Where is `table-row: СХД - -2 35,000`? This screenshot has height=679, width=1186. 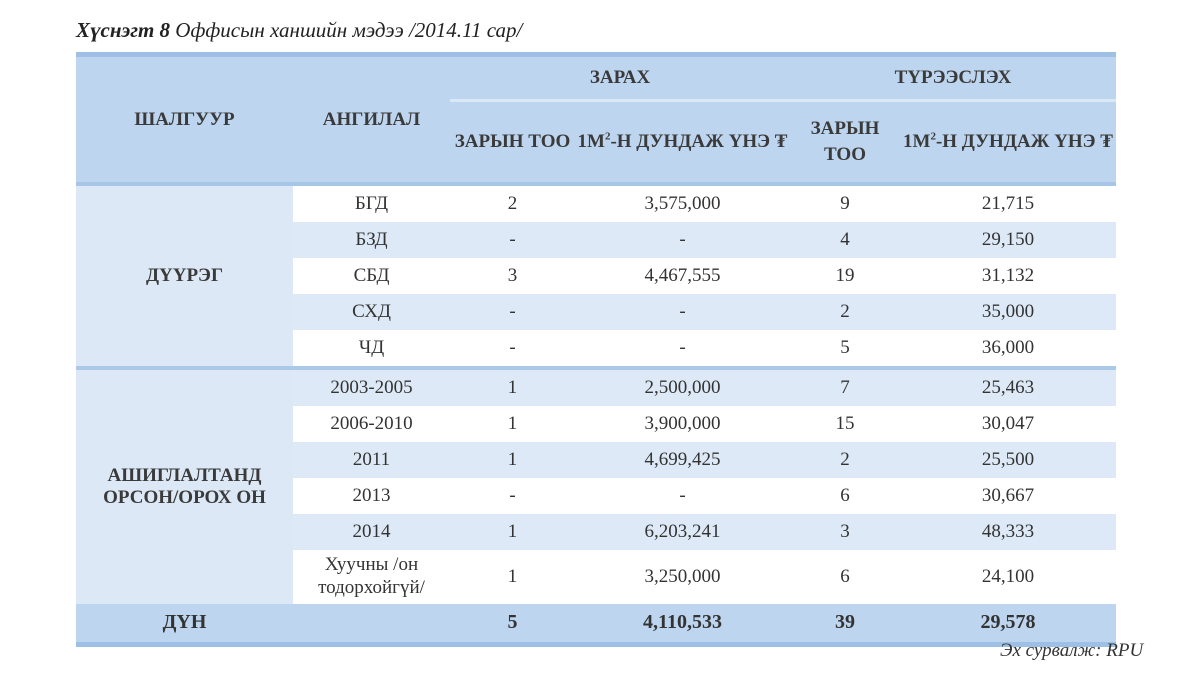 table-row: СХД - -2 35,000 is located at coordinates (596, 312).